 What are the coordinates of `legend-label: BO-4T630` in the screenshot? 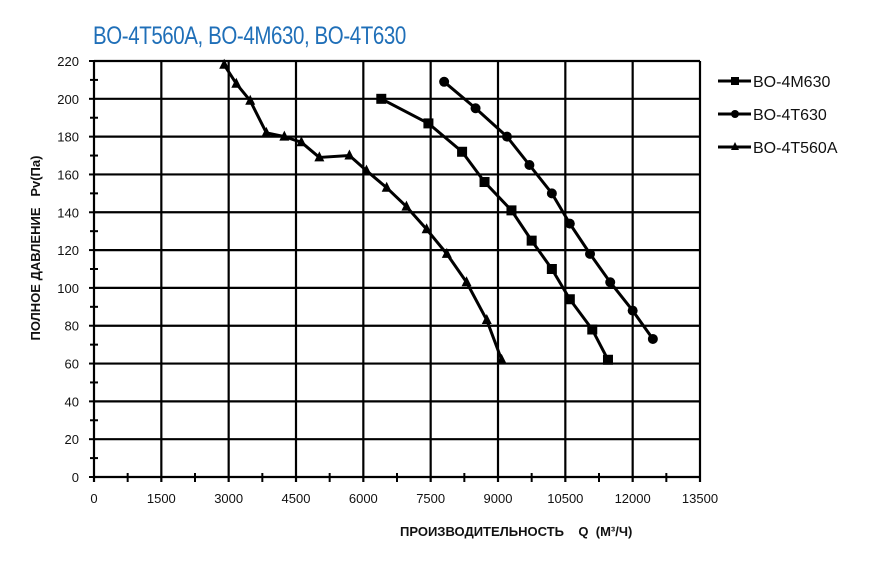 It's located at (790, 115).